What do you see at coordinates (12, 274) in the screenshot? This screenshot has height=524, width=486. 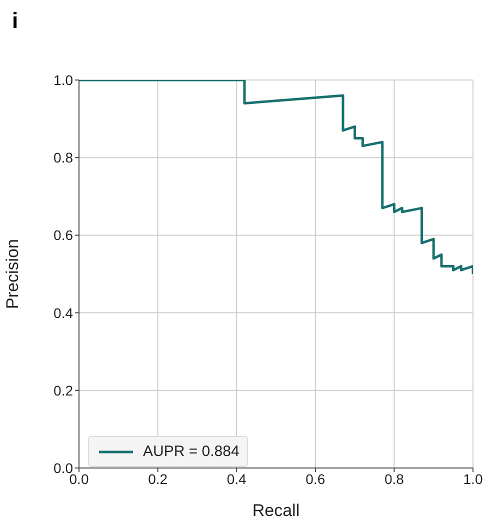 I see `y-axis-title: Precision` at bounding box center [12, 274].